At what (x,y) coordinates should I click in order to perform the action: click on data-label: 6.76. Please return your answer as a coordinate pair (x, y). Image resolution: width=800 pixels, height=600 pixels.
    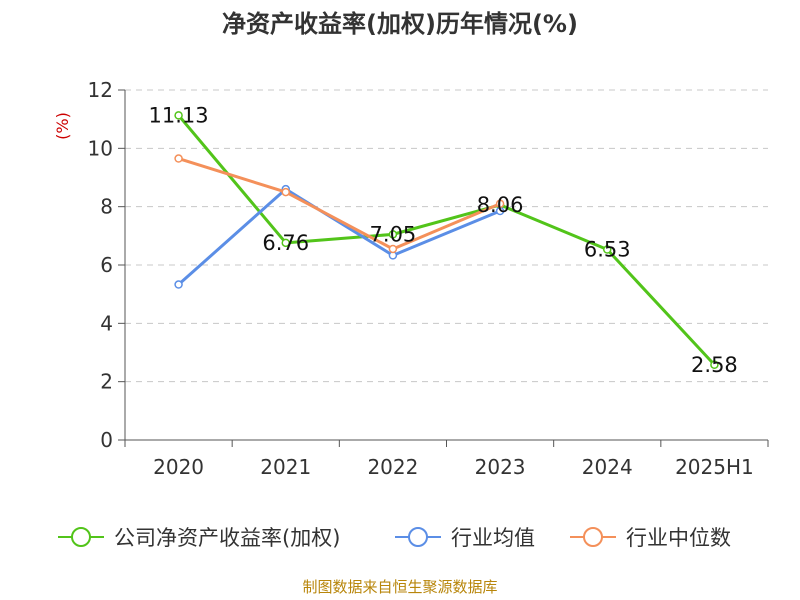
    Looking at the image, I should click on (285, 243).